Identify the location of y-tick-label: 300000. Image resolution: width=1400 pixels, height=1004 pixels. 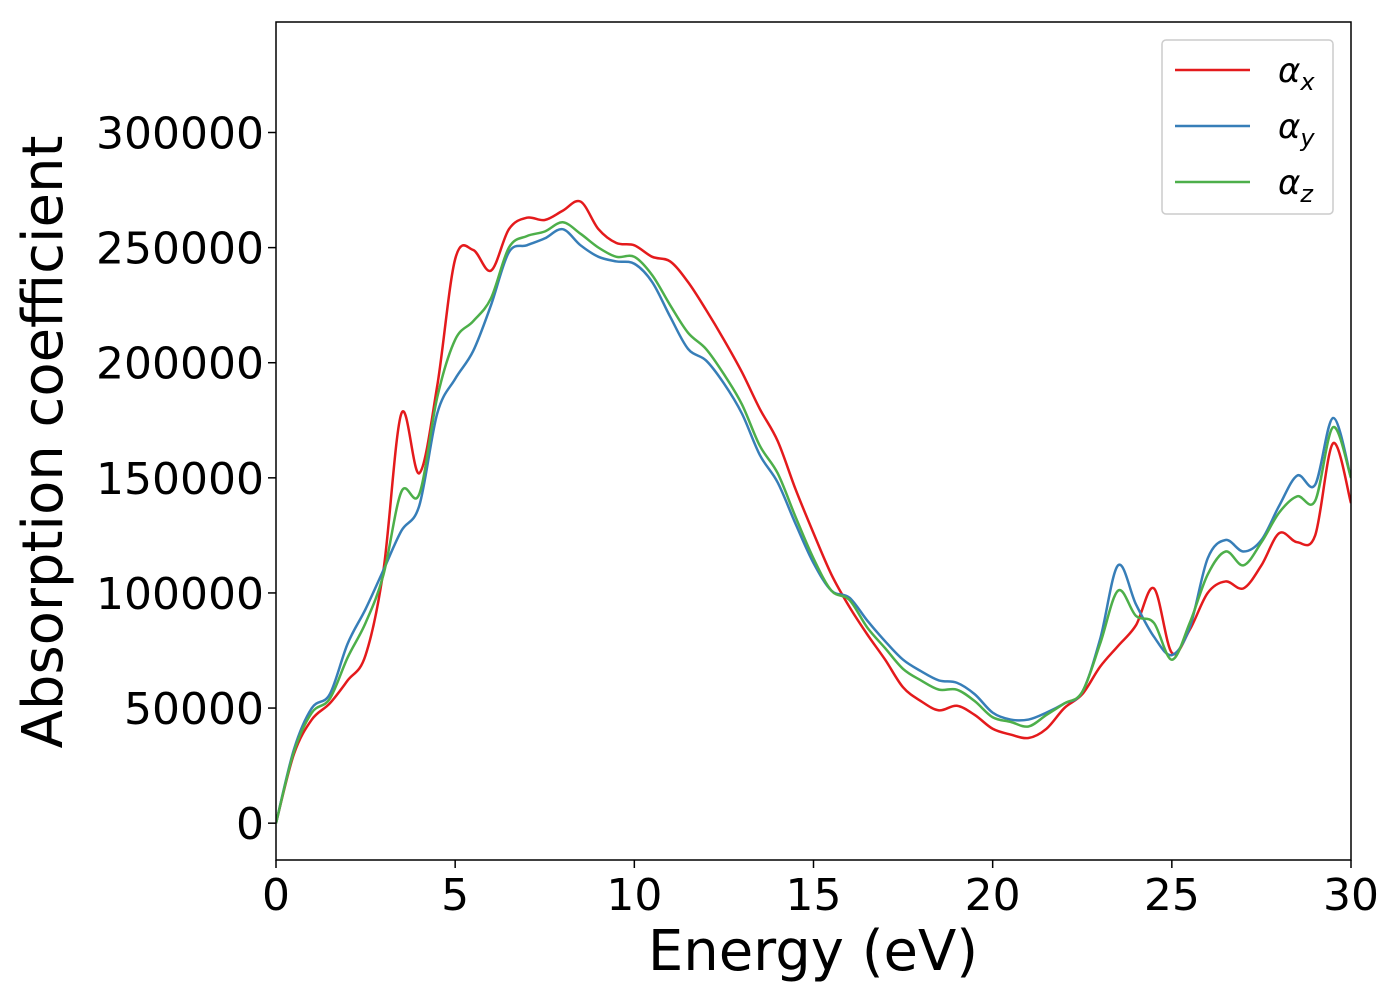
(180, 134).